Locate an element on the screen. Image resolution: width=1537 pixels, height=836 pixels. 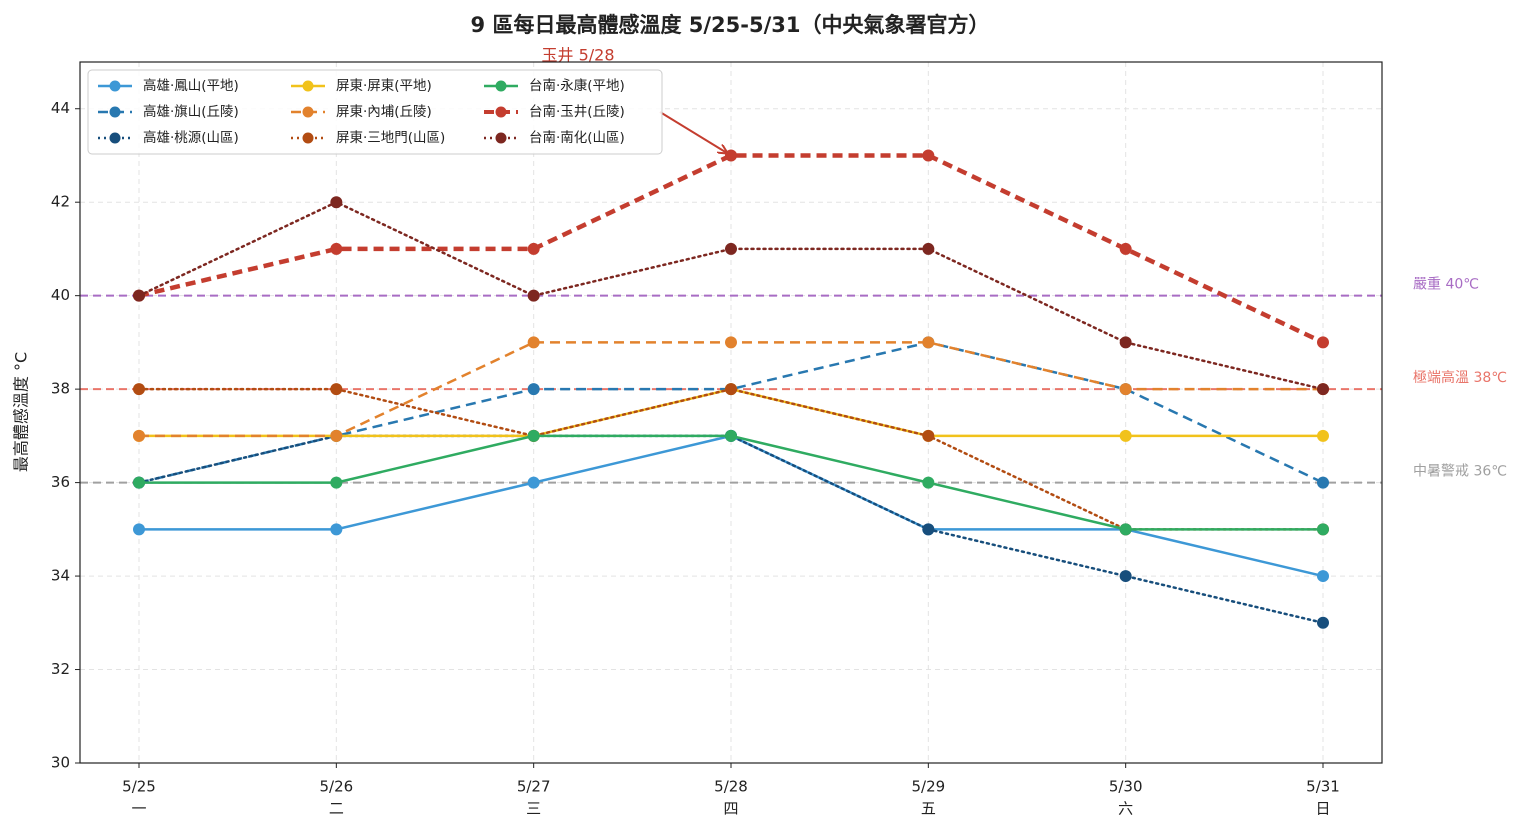
y-tick-label: 38 is located at coordinates (60, 389).